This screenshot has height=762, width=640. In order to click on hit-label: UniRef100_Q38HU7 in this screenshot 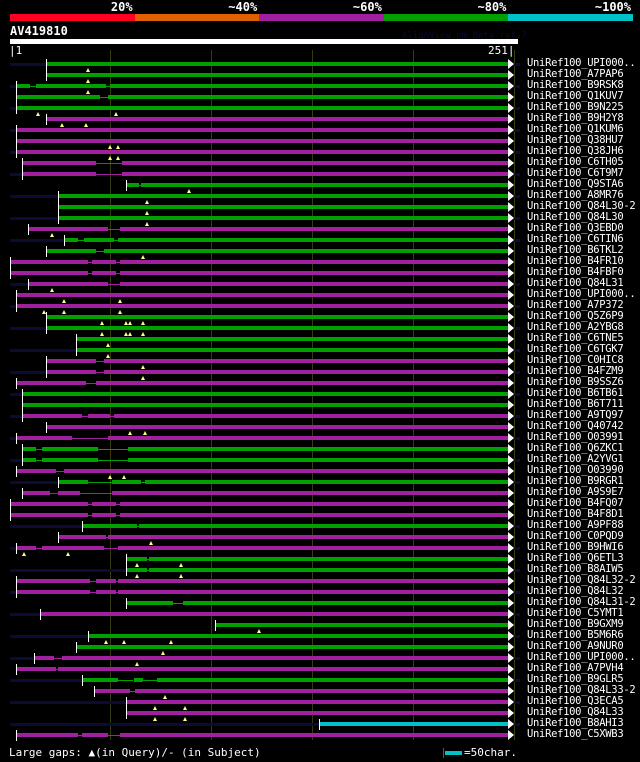, I will do `click(575, 140)`.